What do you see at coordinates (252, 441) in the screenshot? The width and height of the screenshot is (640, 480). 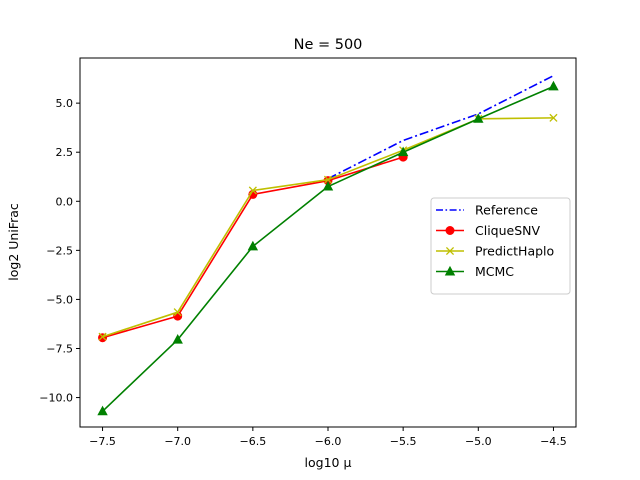 I see `x-tick-label: −6.5` at bounding box center [252, 441].